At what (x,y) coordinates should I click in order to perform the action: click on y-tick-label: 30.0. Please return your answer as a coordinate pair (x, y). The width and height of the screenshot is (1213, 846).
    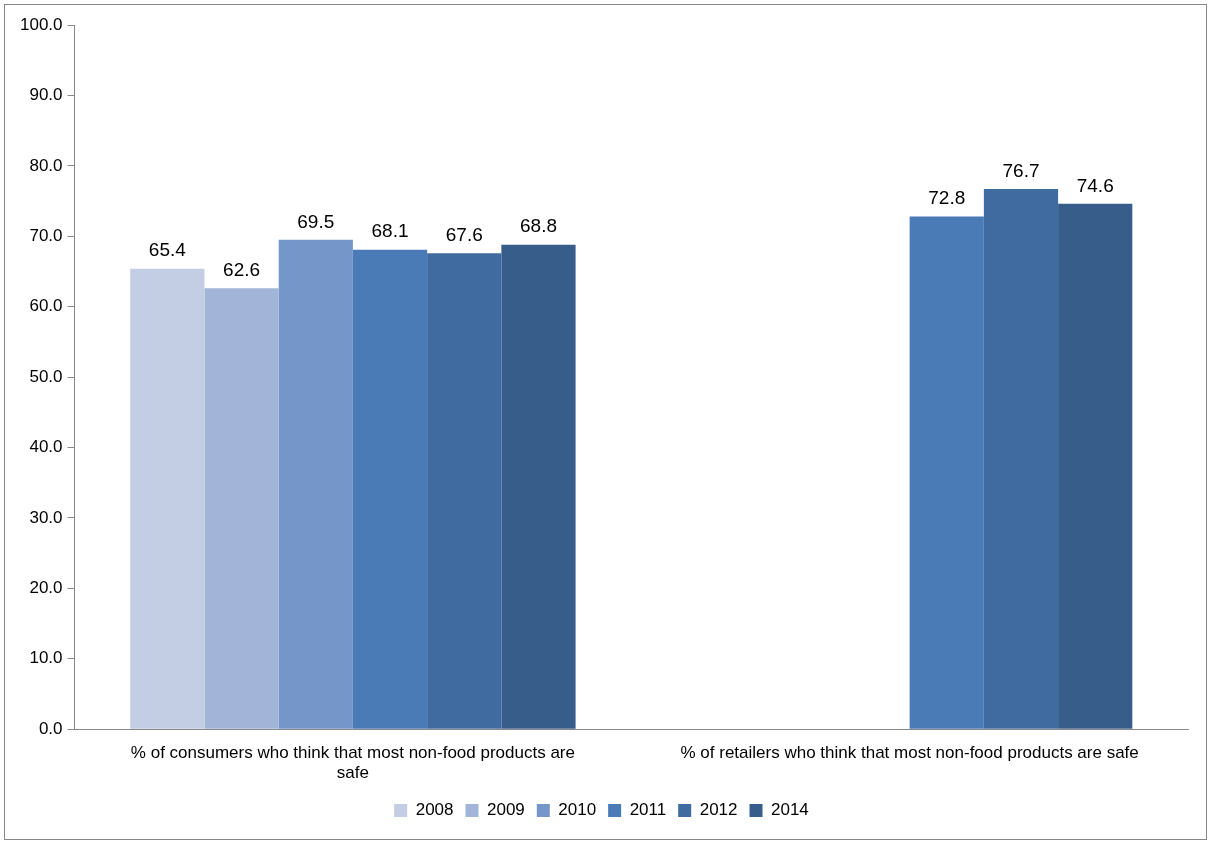
    Looking at the image, I should click on (46, 517).